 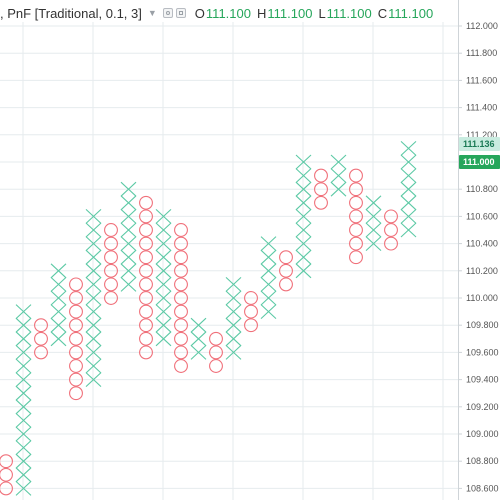 What do you see at coordinates (261, 13) in the screenshot?
I see `high-key: H` at bounding box center [261, 13].